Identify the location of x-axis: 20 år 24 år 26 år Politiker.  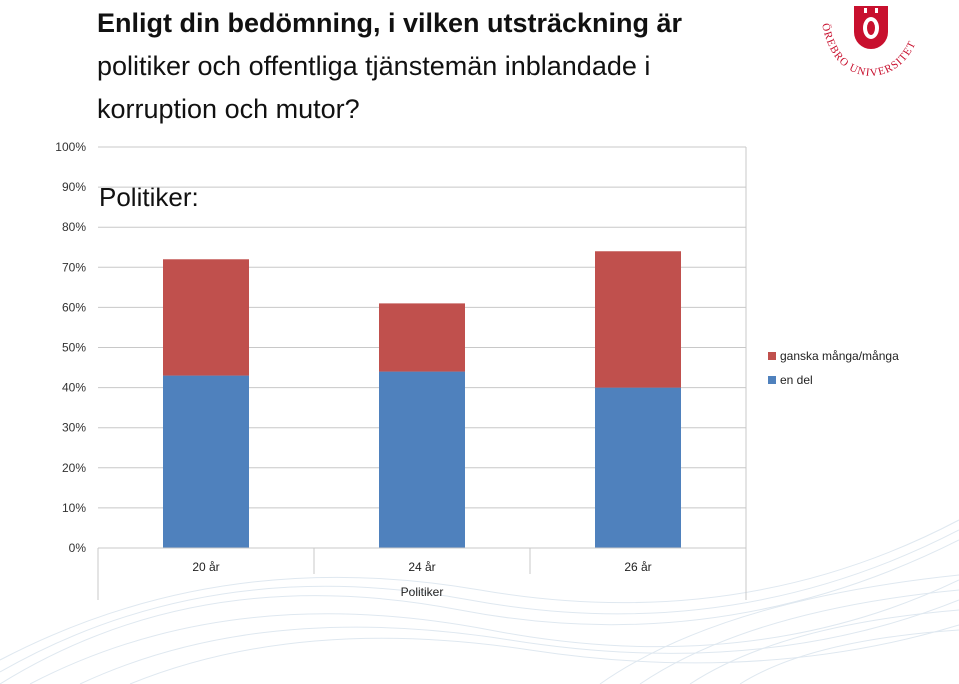
(421, 573).